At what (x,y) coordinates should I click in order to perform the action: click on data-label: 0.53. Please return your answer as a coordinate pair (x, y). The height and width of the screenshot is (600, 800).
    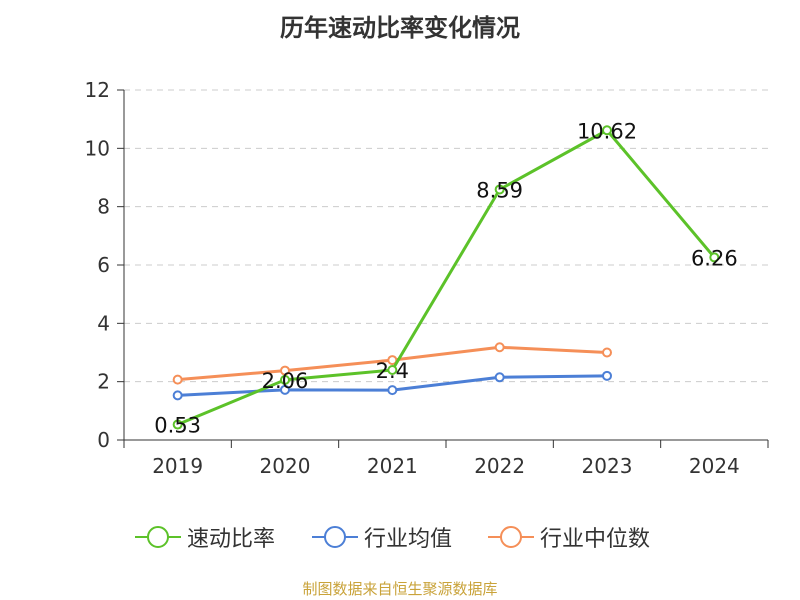
    Looking at the image, I should click on (177, 426).